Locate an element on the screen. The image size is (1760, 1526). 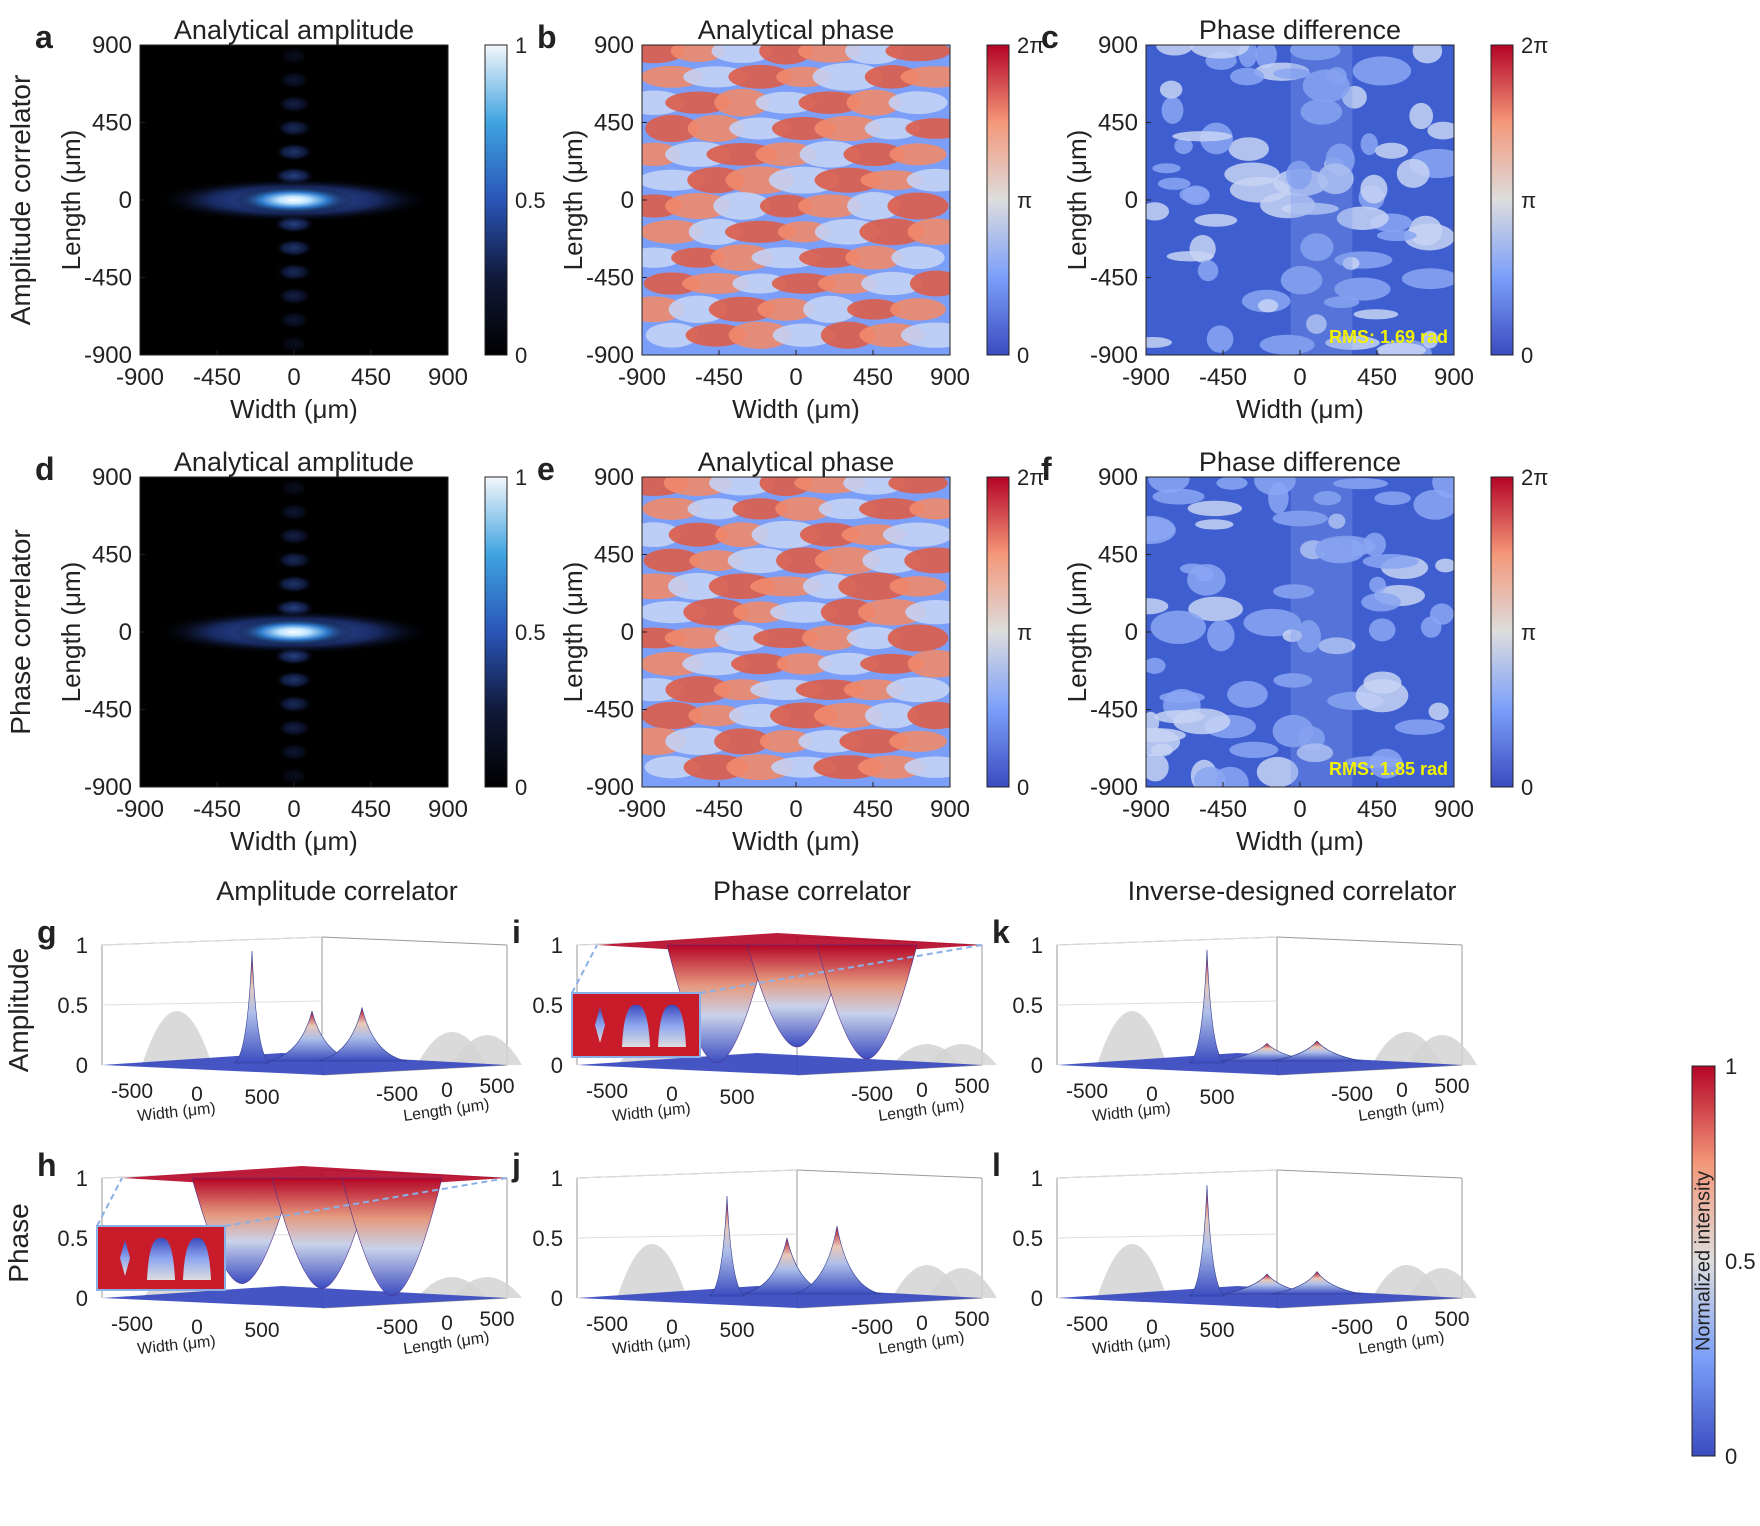
main-lobe is located at coordinates (294, 632).